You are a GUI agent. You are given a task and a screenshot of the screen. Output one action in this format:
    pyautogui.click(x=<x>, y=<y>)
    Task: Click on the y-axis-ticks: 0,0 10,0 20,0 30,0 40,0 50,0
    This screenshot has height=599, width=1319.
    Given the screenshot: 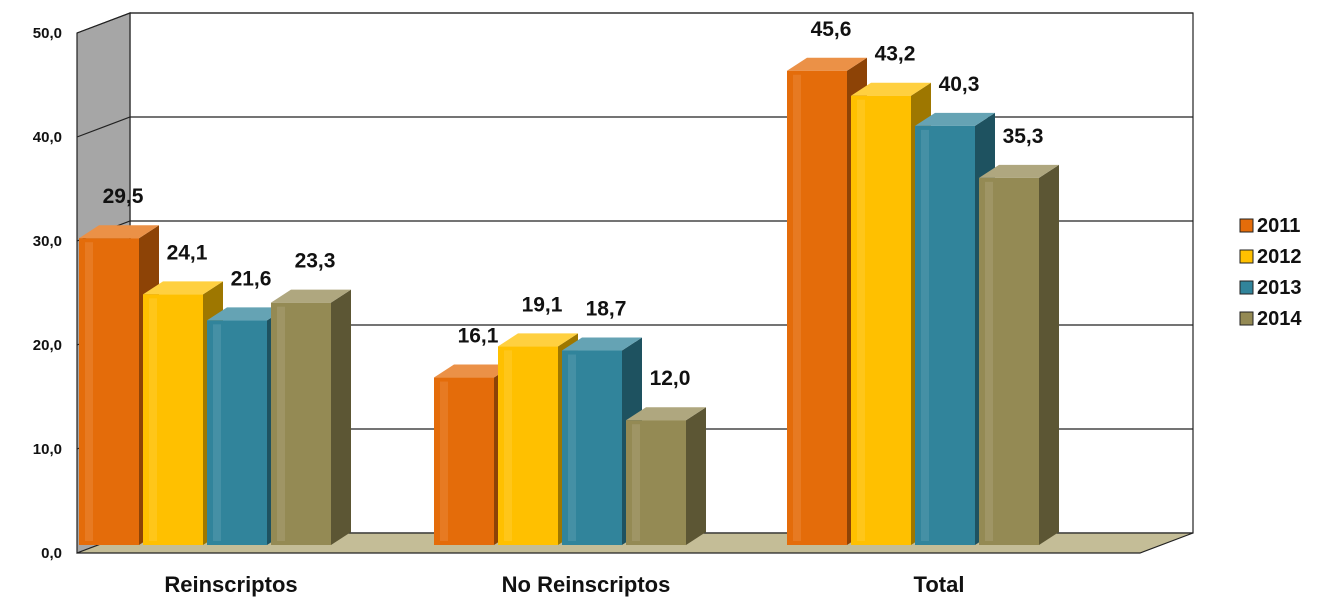 What is the action you would take?
    pyautogui.click(x=47, y=293)
    